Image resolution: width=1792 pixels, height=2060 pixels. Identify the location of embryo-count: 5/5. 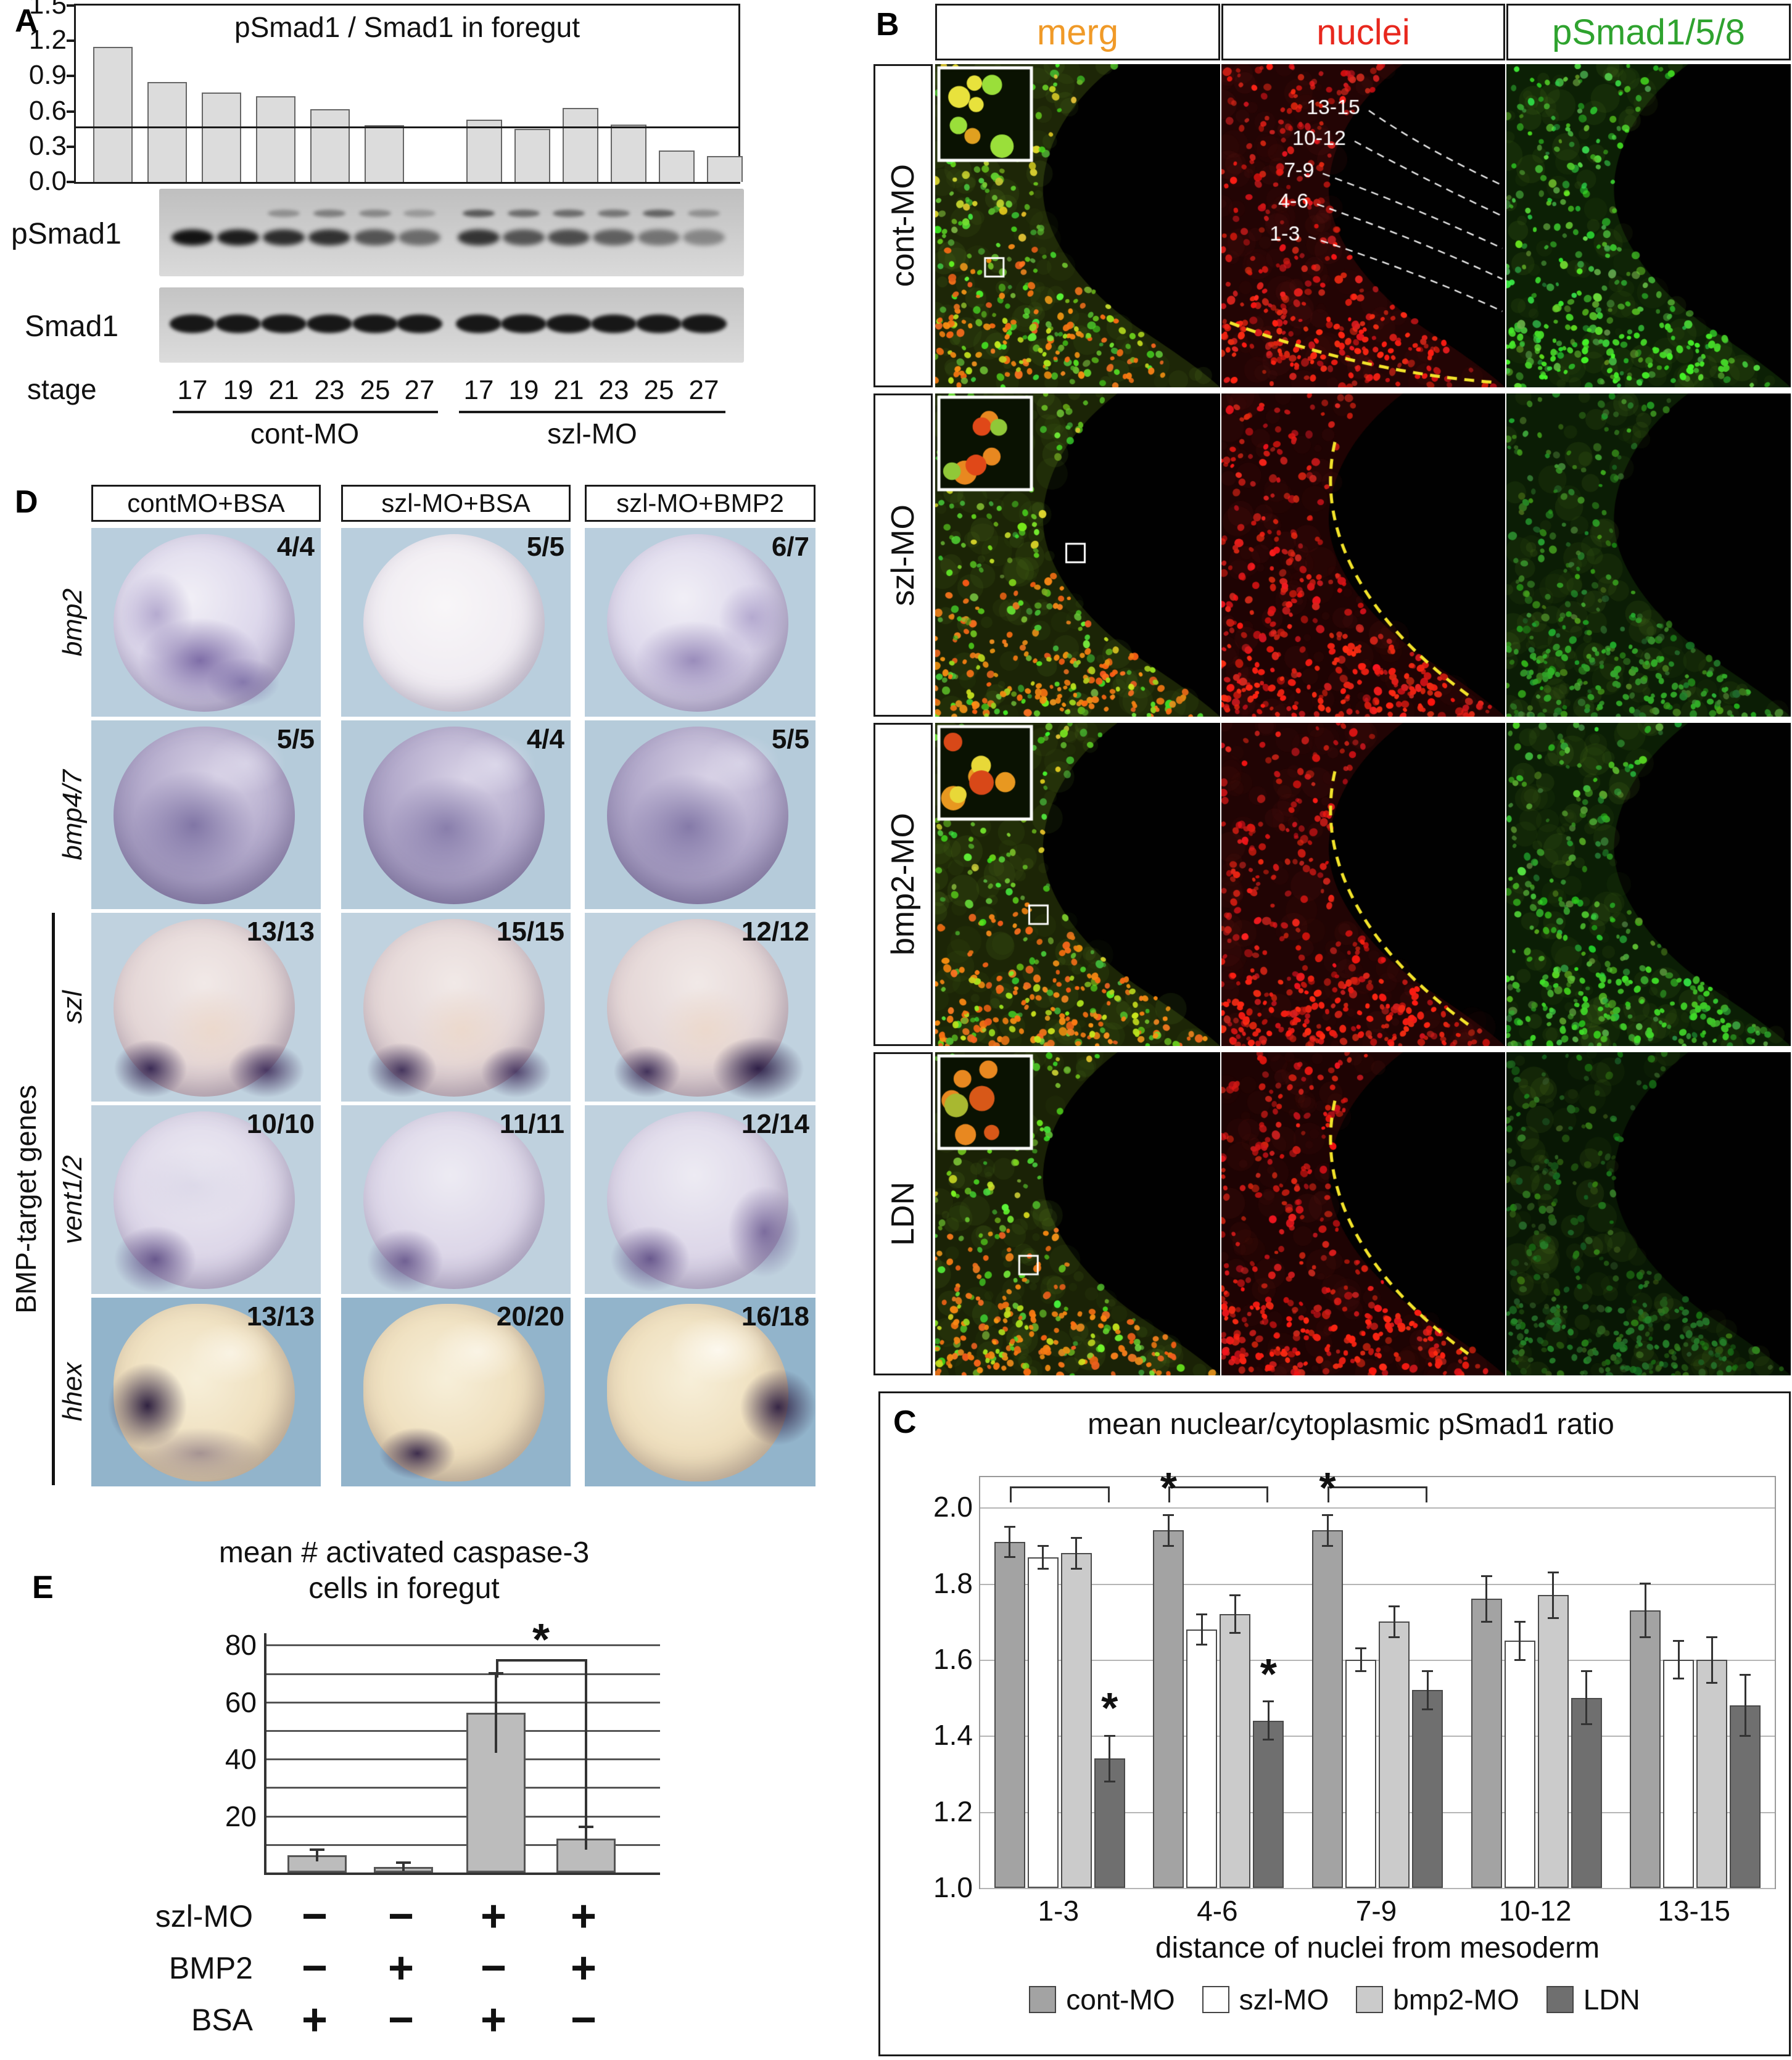
(295, 739).